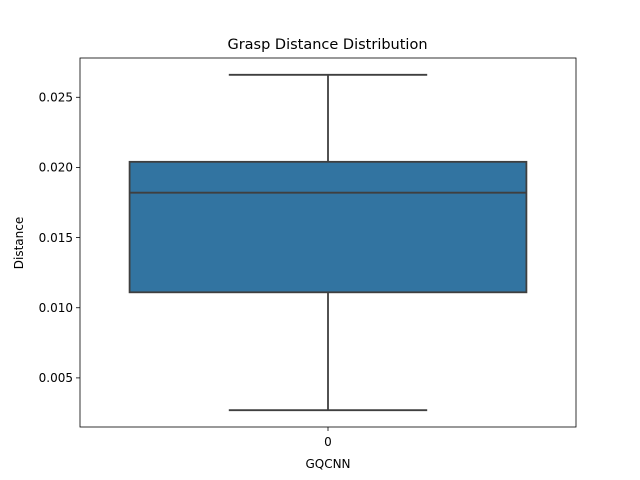 Image resolution: width=640 pixels, height=480 pixels. Describe the element at coordinates (327, 45) in the screenshot. I see `chart-title: Grasp Distance Distribution` at that location.